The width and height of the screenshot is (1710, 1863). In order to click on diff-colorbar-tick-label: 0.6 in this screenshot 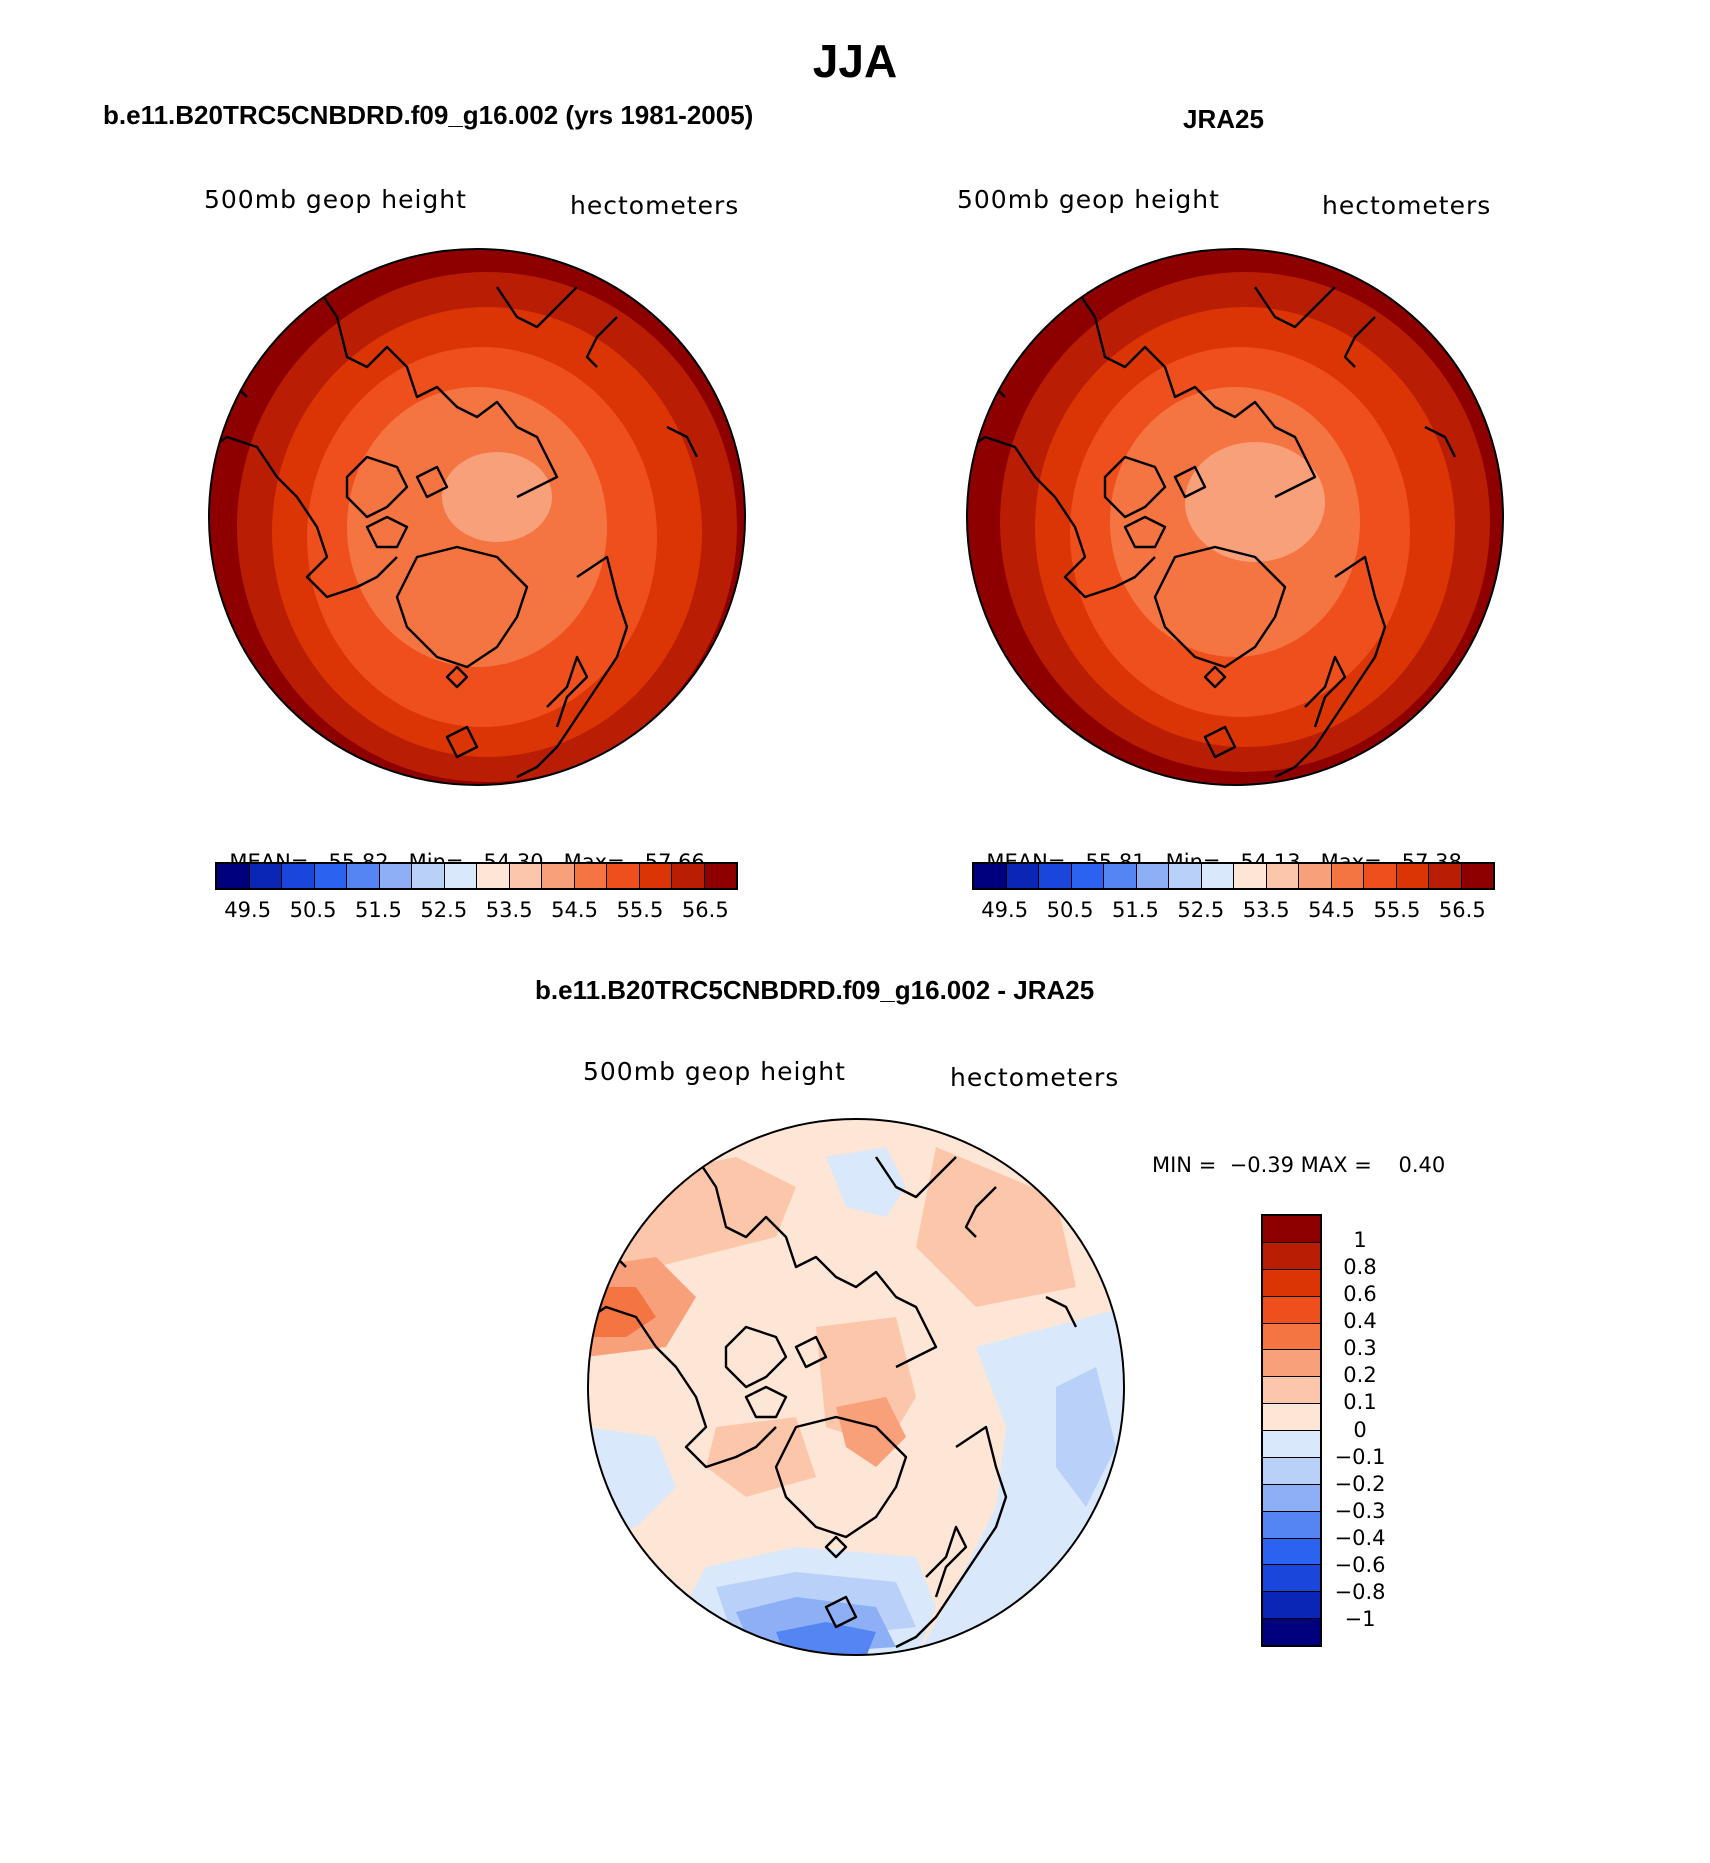, I will do `click(1360, 1294)`.